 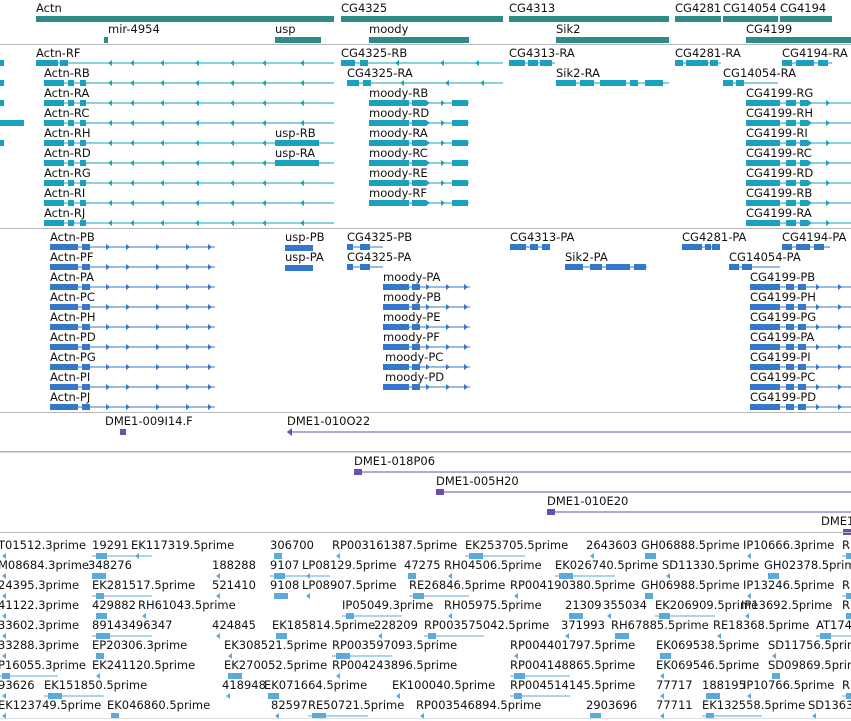 I want to click on transcript-label: Actn-RA, so click(x=67, y=93).